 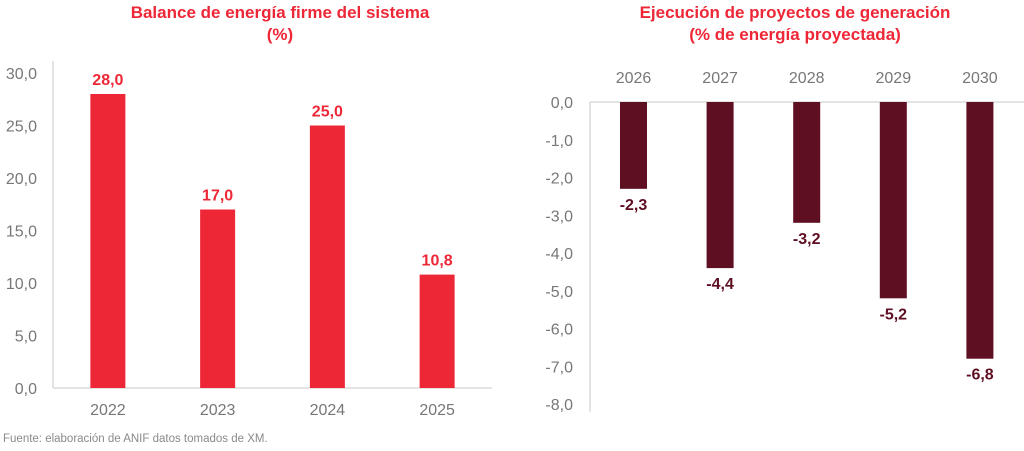 I want to click on right-y-tick-label: -5,0, so click(x=559, y=292).